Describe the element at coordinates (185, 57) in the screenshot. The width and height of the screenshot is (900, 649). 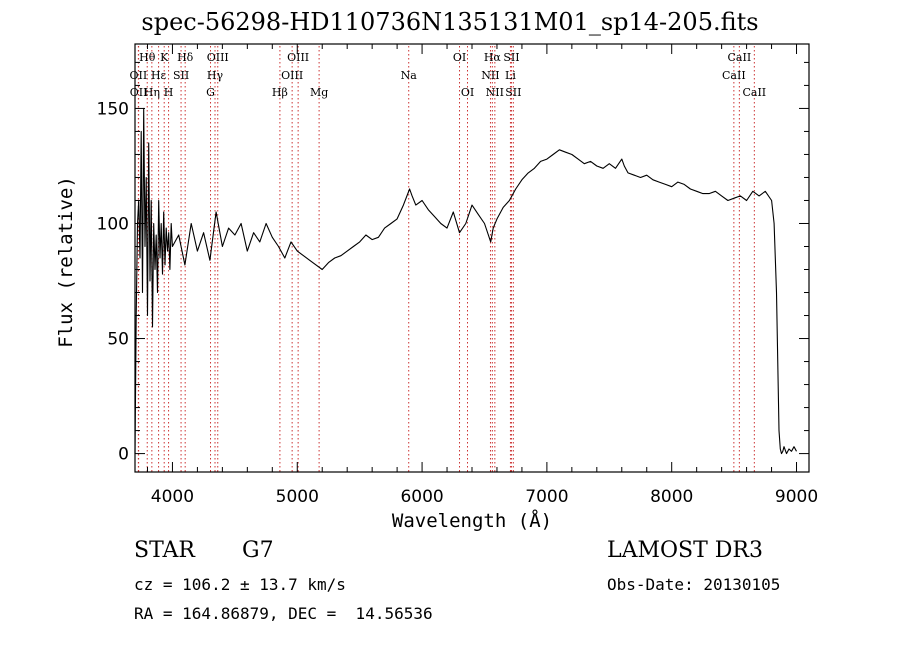
I see `line-label-8: Hδ` at that location.